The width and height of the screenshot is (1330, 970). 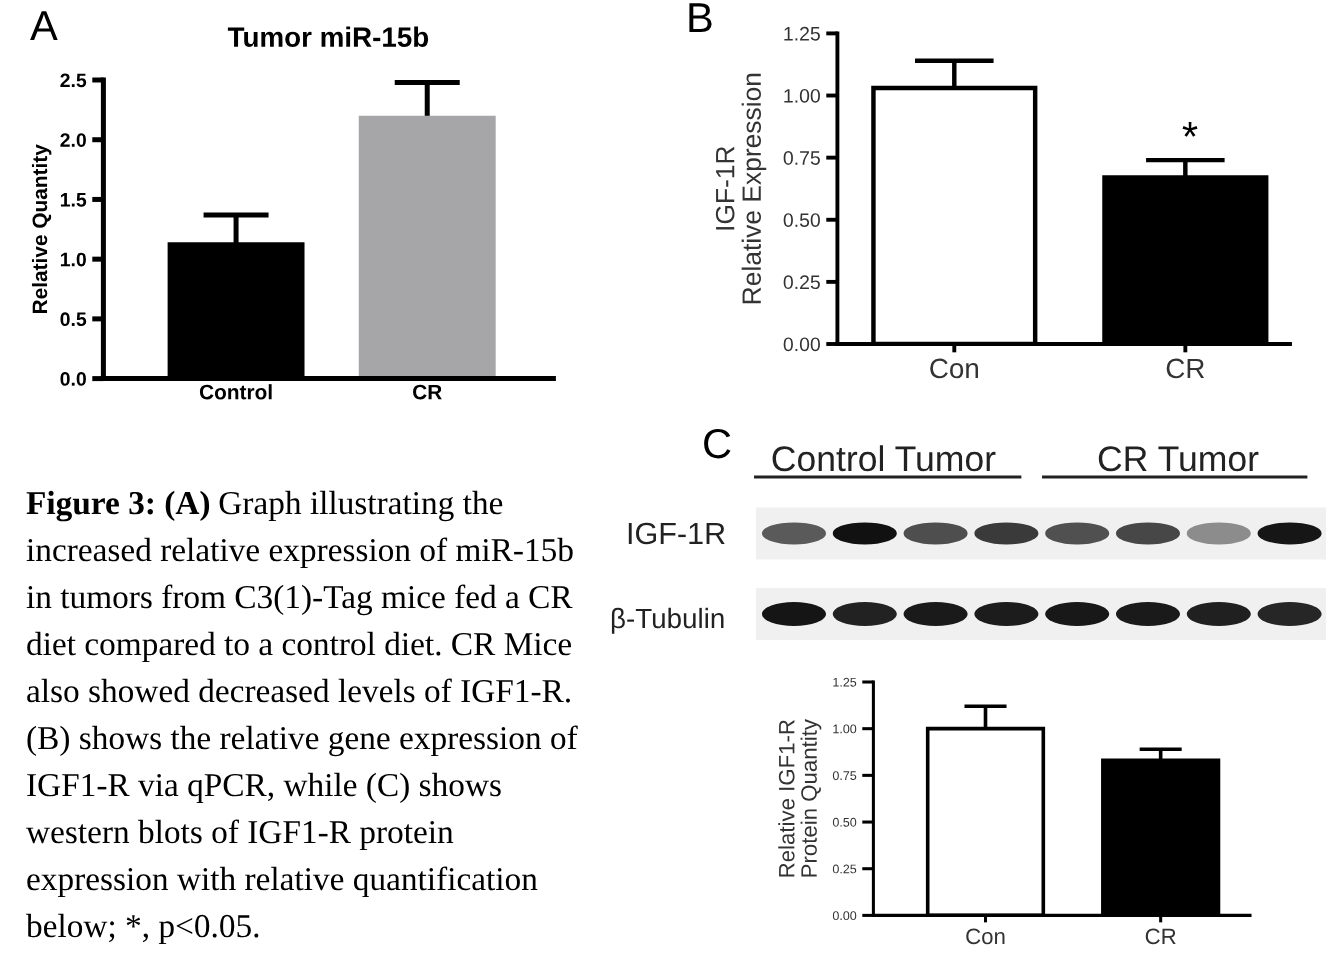 I want to click on annotation: *, so click(x=1190, y=129).